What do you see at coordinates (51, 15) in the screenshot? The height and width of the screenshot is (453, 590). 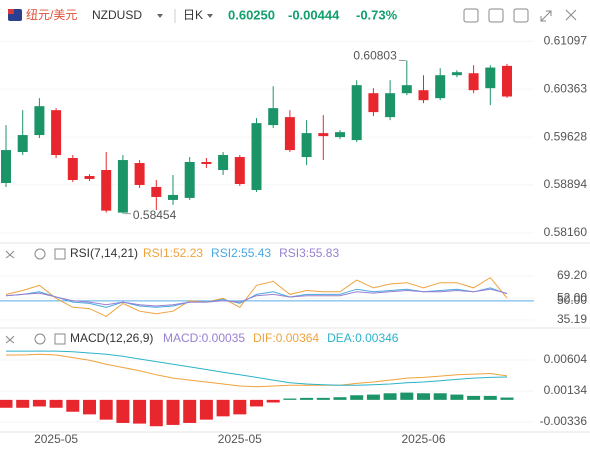 I see `pair-name: 纽元/美元` at bounding box center [51, 15].